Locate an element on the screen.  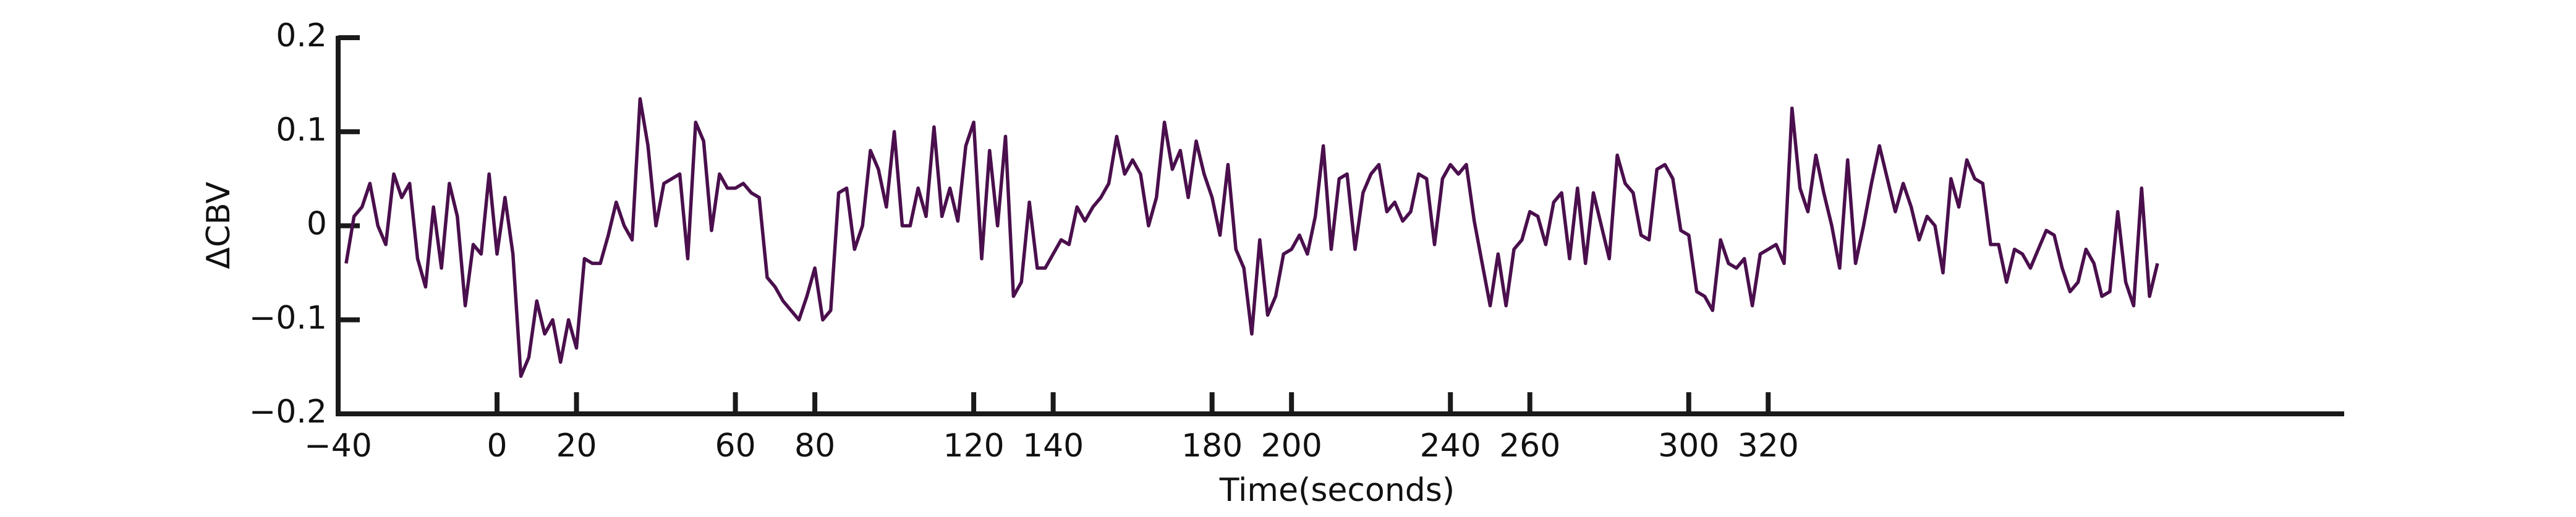
x-tick-label: 0 is located at coordinates (497, 445).